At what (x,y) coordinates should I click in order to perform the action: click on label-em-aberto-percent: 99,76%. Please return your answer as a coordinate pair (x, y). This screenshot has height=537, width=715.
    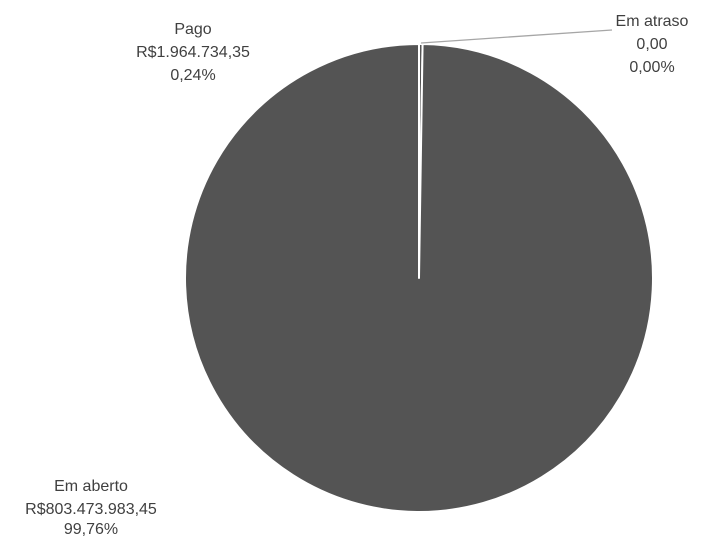
    Looking at the image, I should click on (91, 529).